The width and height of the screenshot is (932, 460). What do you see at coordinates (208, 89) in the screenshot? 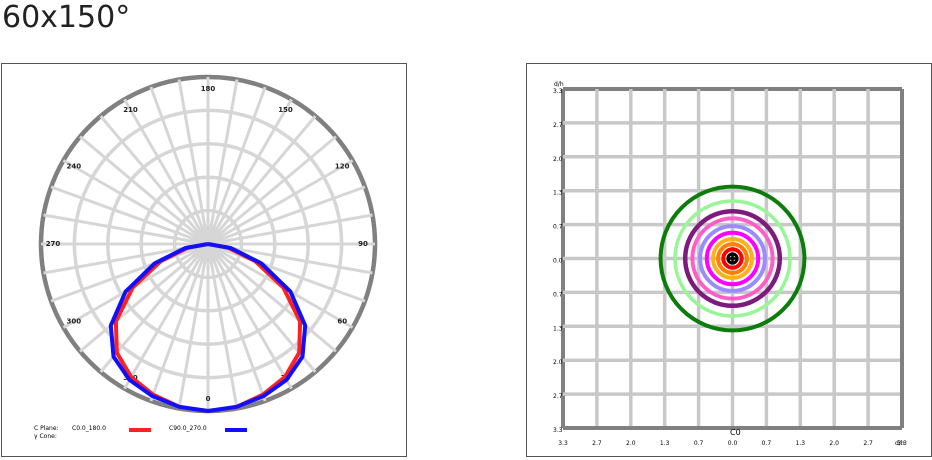
I see `polar-angle-label: 180` at bounding box center [208, 89].